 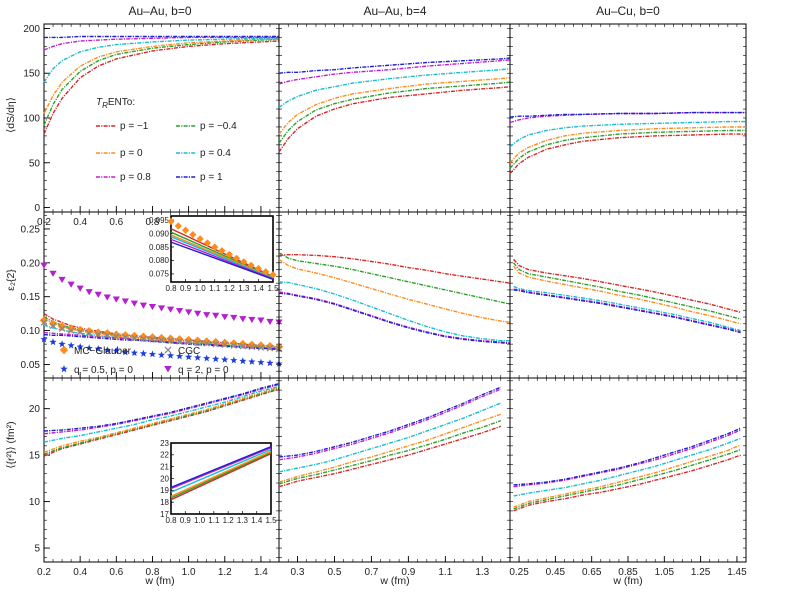 I want to click on legend-label-p=0.4: p = 0.4, so click(x=215, y=153).